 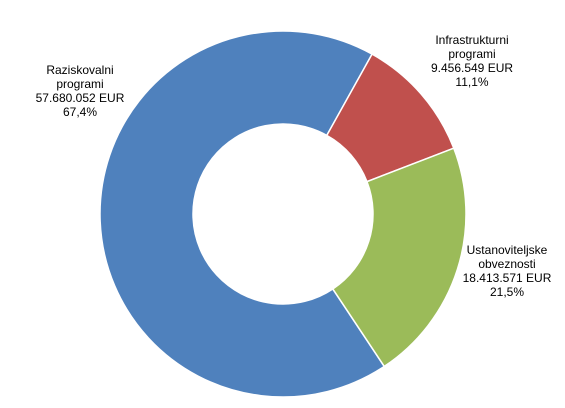 What do you see at coordinates (472, 68) in the screenshot?
I see `value-label: 9.456.549 EUR` at bounding box center [472, 68].